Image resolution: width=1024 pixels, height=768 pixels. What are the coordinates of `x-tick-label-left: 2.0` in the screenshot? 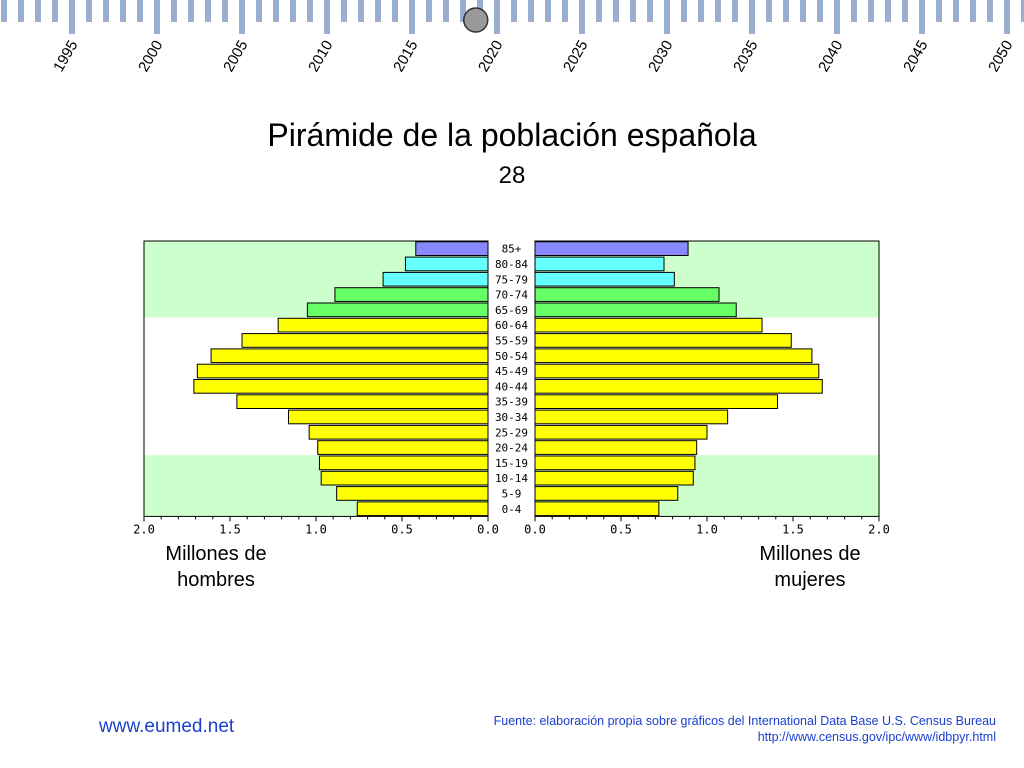 It's located at (144, 529).